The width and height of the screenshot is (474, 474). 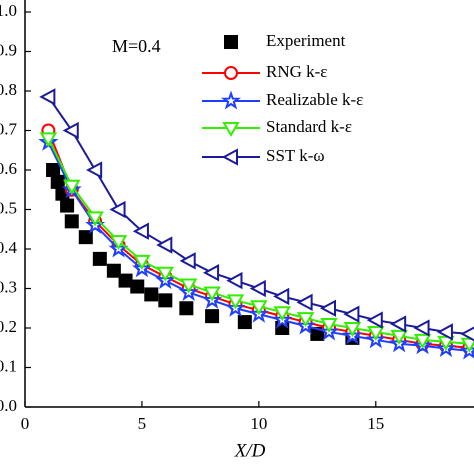 What do you see at coordinates (136, 46) in the screenshot?
I see `annotation: M=0.4` at bounding box center [136, 46].